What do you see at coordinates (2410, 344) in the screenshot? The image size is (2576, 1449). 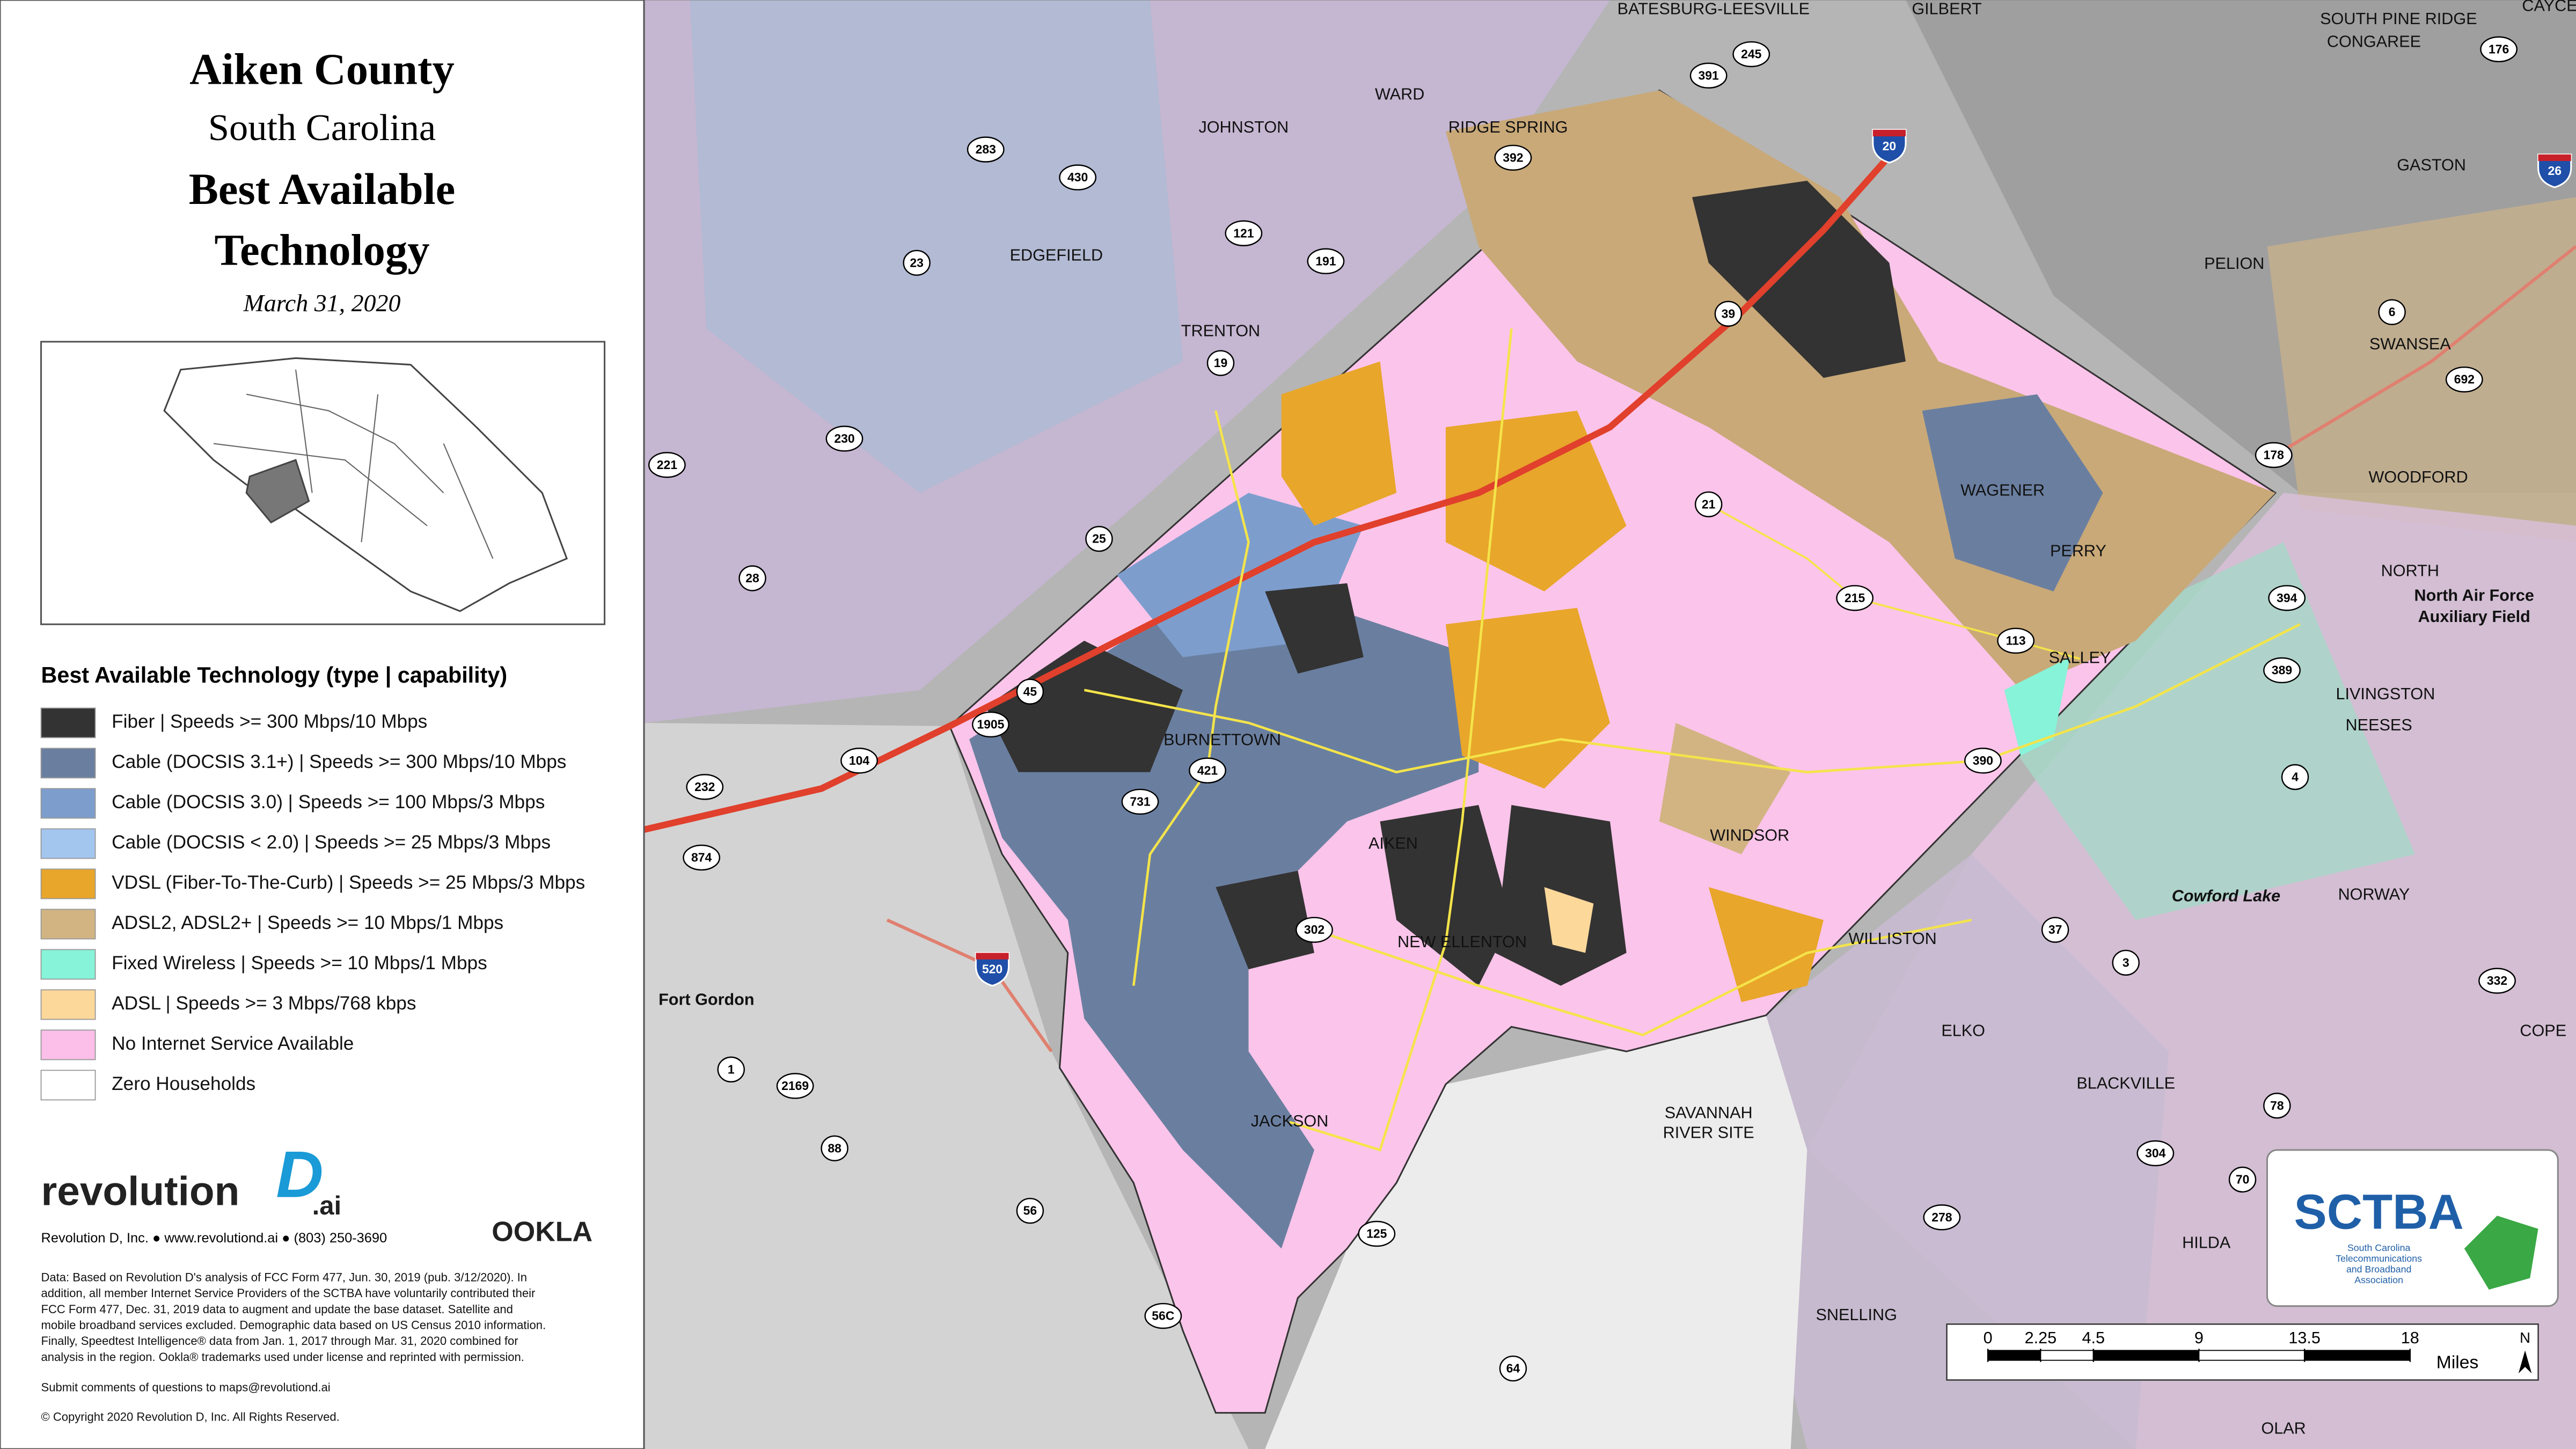 I see `place-label: SWANSEA` at bounding box center [2410, 344].